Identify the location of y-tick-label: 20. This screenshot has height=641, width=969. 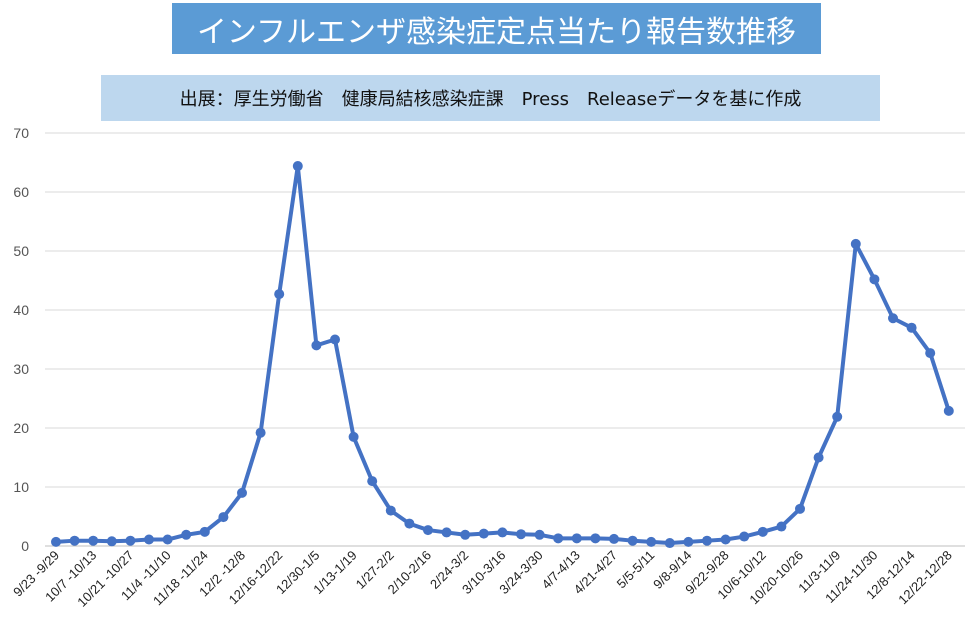
(21, 428).